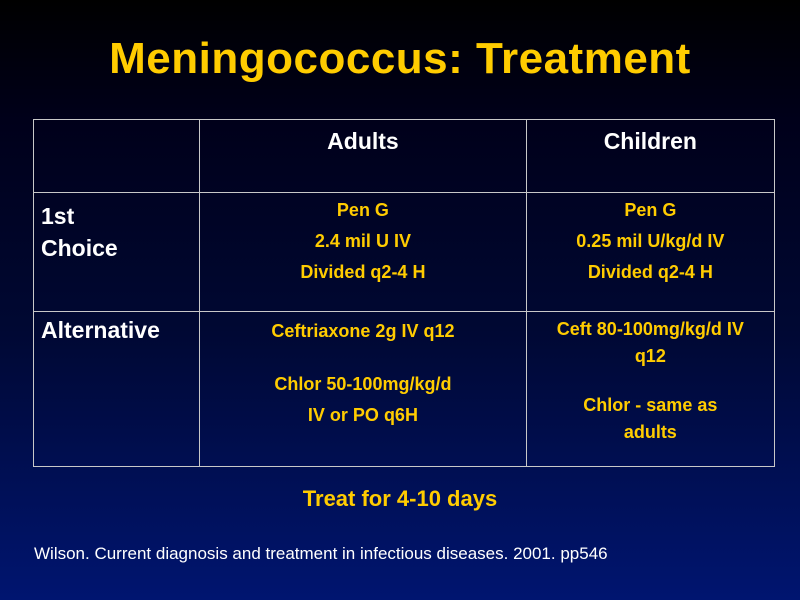  I want to click on row-label-line: 1st, so click(58, 216).